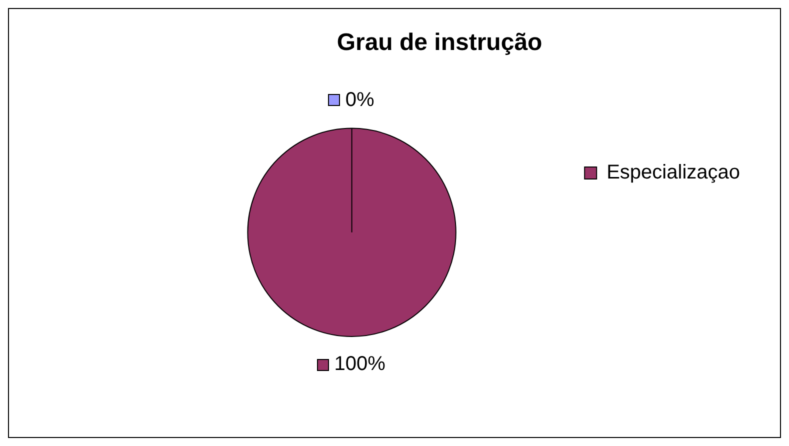  I want to click on chart-title: Grau de instrução, so click(439, 42).